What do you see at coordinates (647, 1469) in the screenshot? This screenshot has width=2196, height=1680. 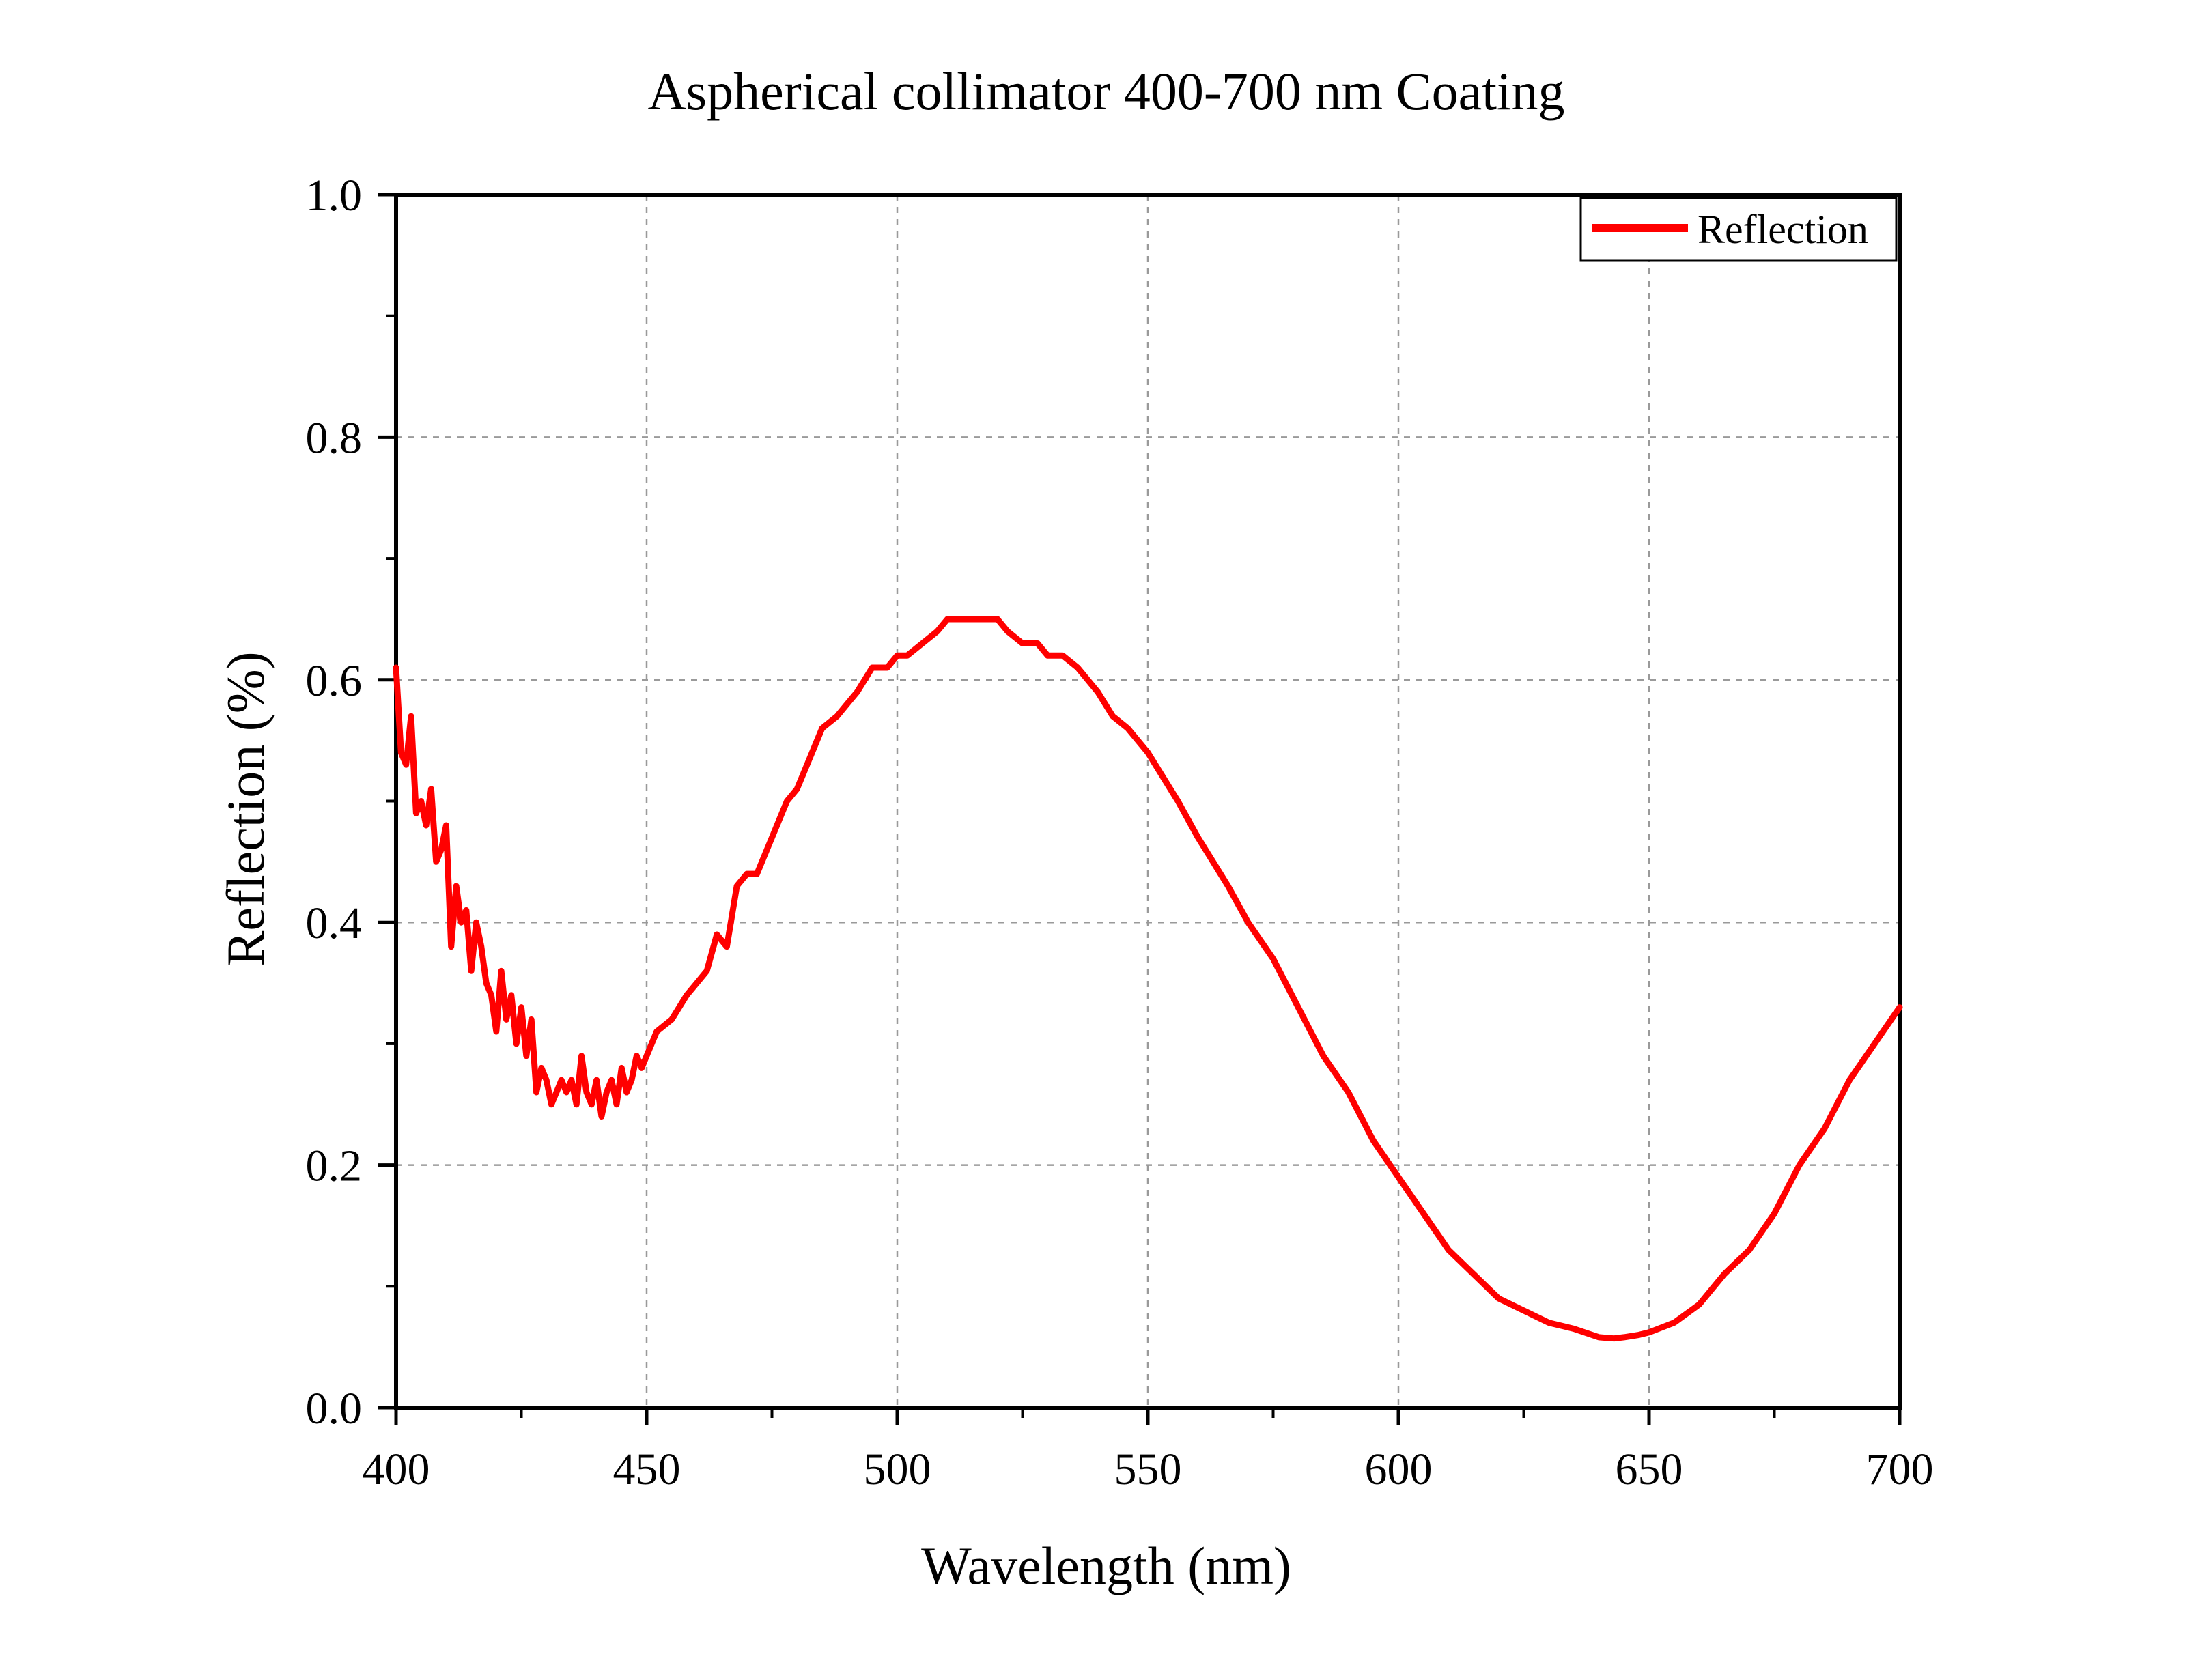 I see `x-tick-label: 450` at bounding box center [647, 1469].